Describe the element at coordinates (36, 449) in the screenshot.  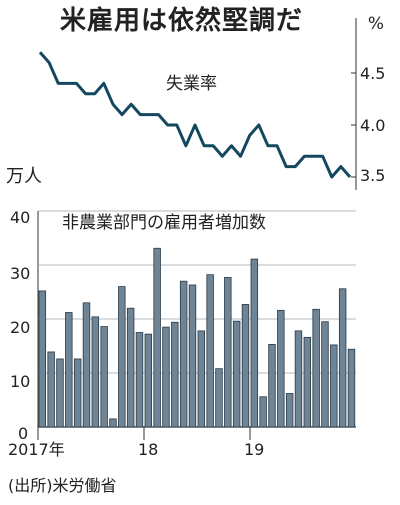
I see `bar-x-tick: 2017年` at that location.